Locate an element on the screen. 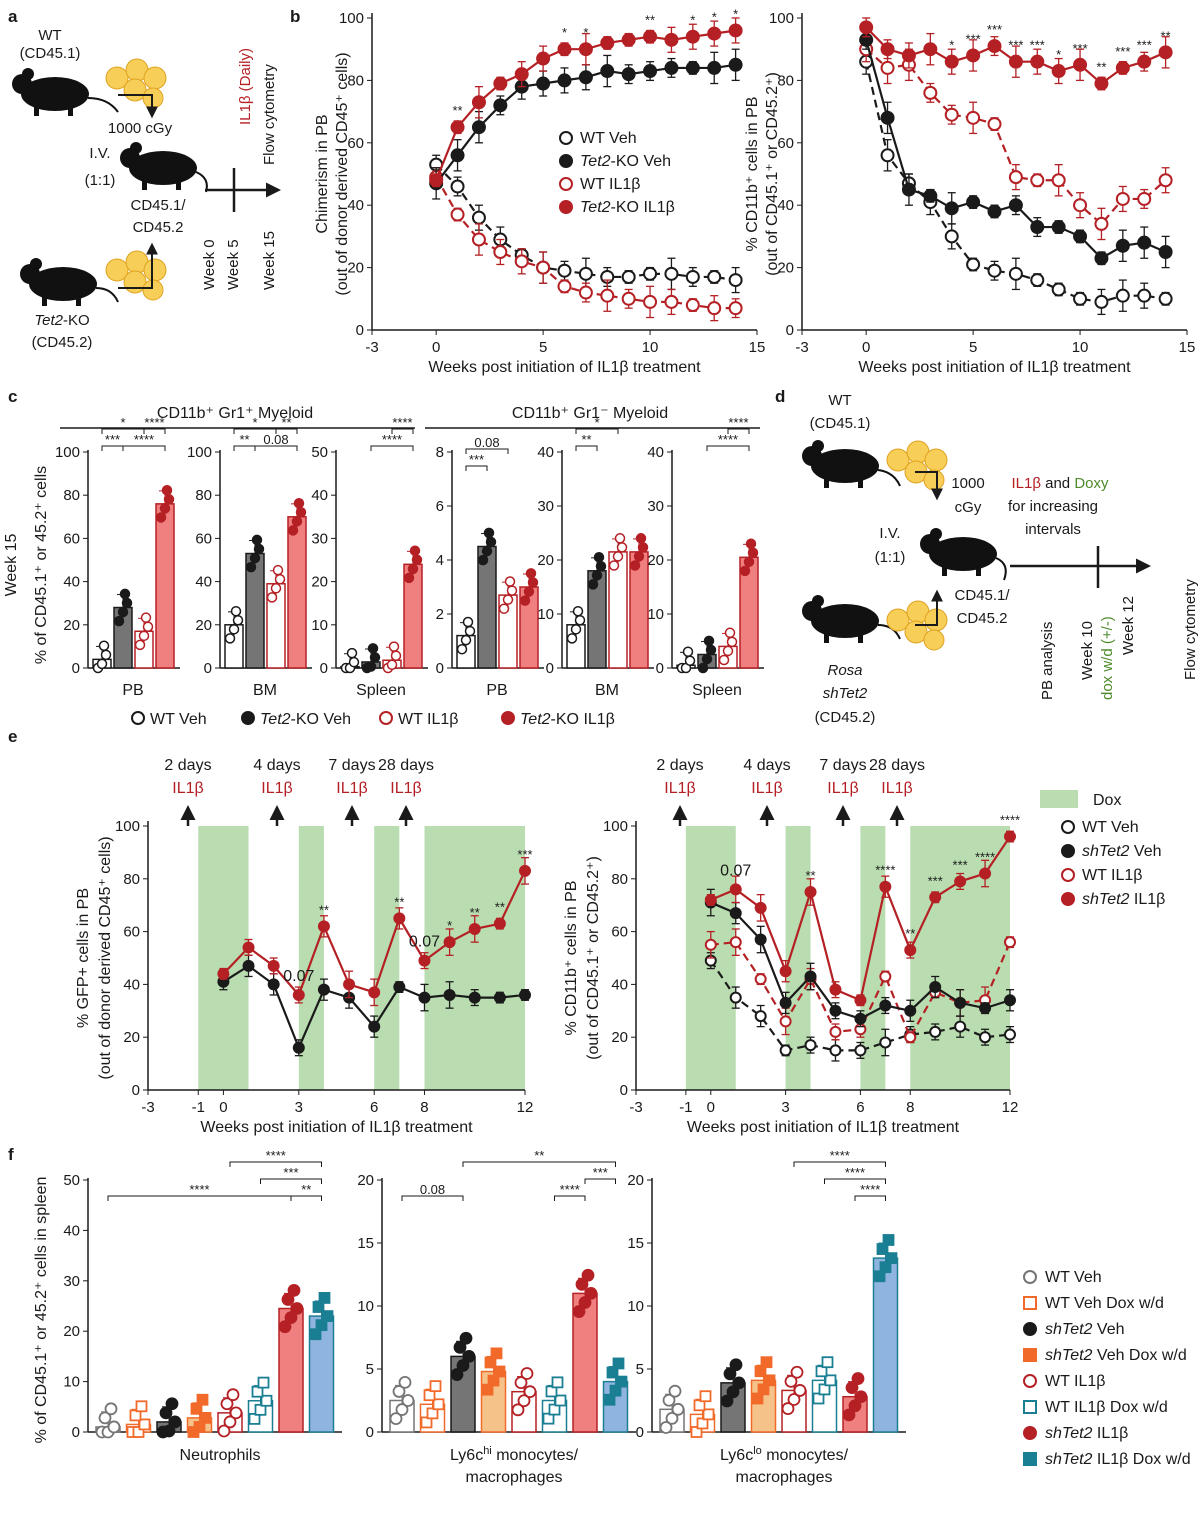 Image resolution: width=1200 pixels, height=1522 pixels. scheme-d-cd452: CD45.2 is located at coordinates (982, 618).